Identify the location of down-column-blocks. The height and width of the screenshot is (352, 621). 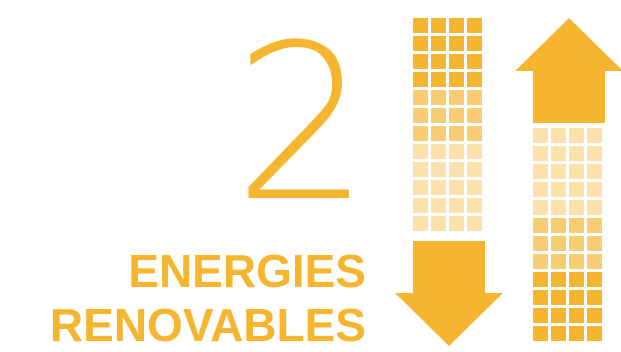
(447, 124).